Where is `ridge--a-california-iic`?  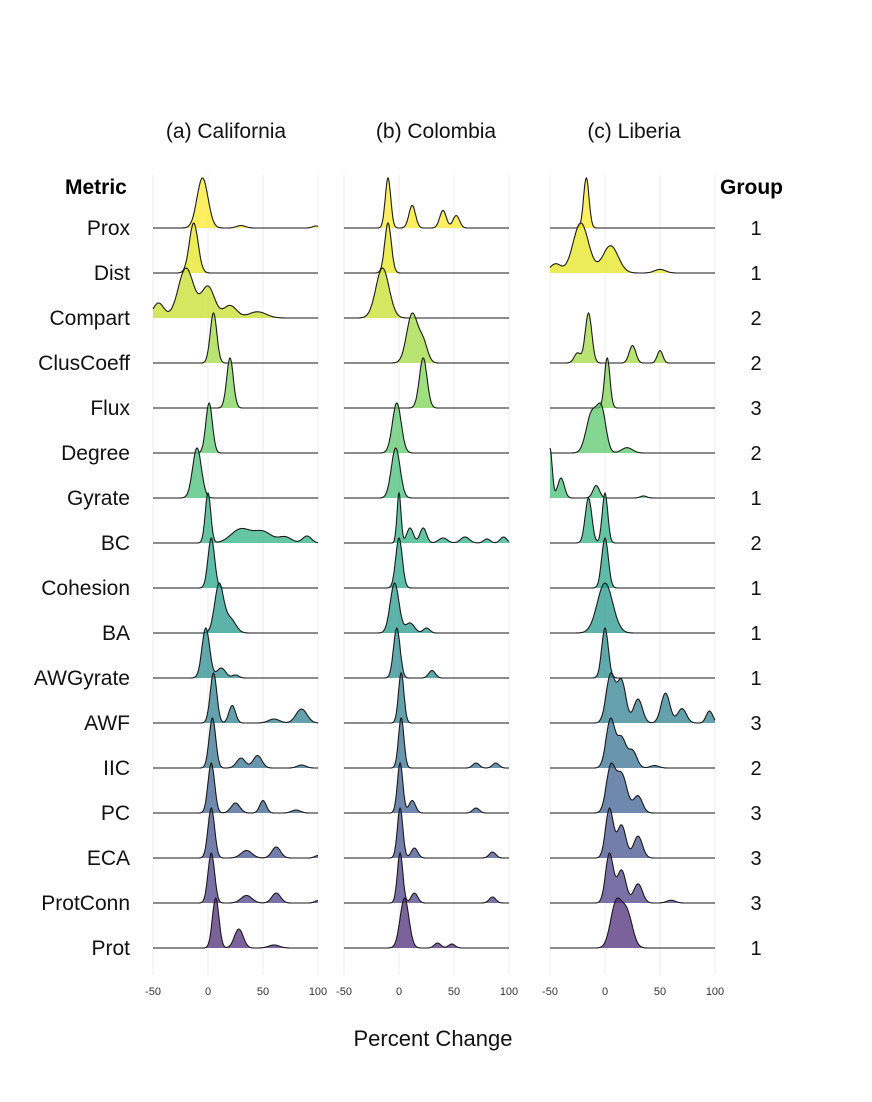 ridge--a-california-iic is located at coordinates (235, 743).